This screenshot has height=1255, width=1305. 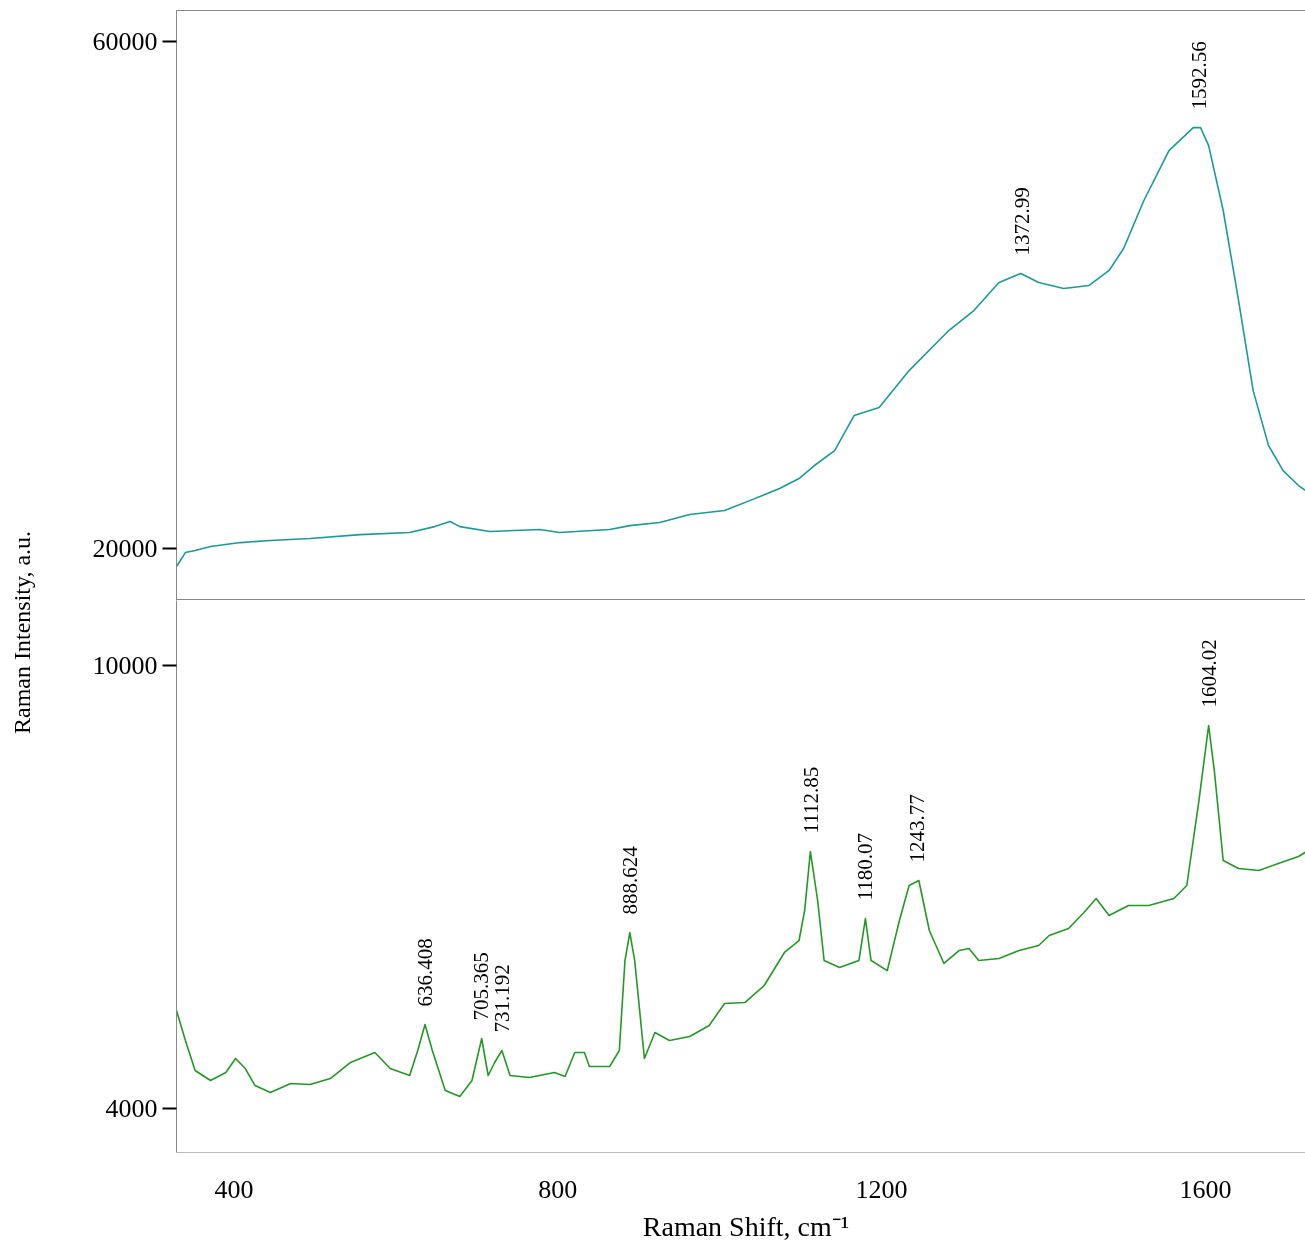 What do you see at coordinates (1199, 75) in the screenshot?
I see `annotation: 1592.56` at bounding box center [1199, 75].